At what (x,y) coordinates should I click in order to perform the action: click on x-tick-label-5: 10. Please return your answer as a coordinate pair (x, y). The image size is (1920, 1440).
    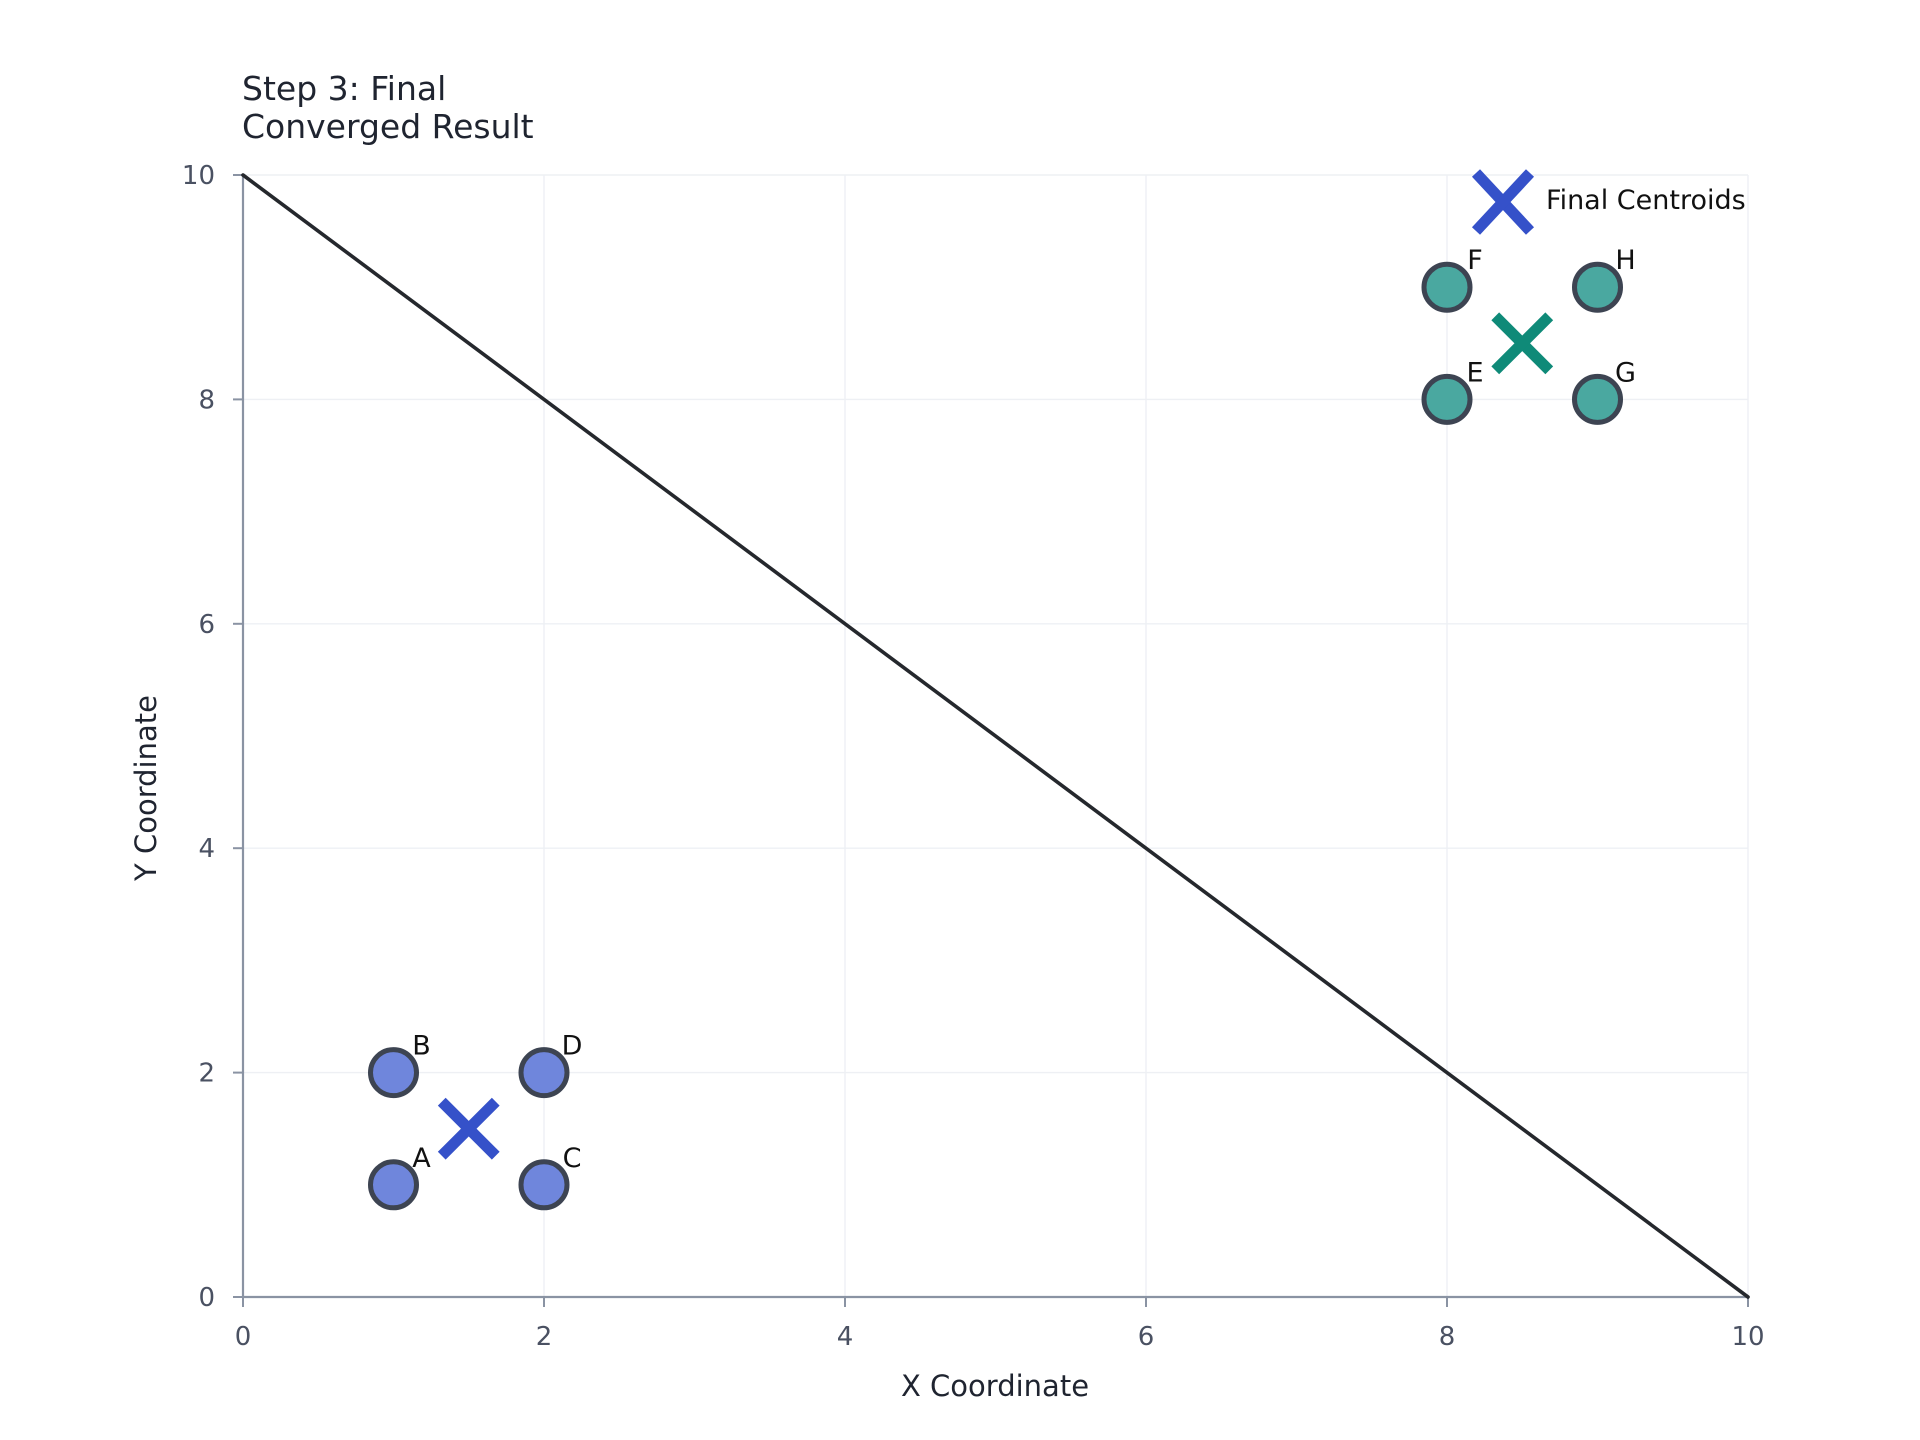
    Looking at the image, I should click on (1747, 1337).